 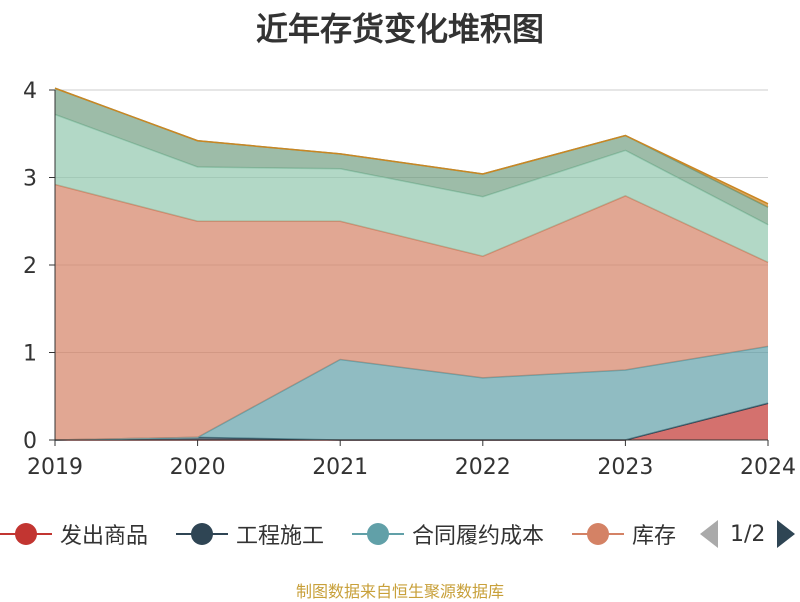 I want to click on chart-title: 近年存货变化堆积图, so click(x=399, y=29).